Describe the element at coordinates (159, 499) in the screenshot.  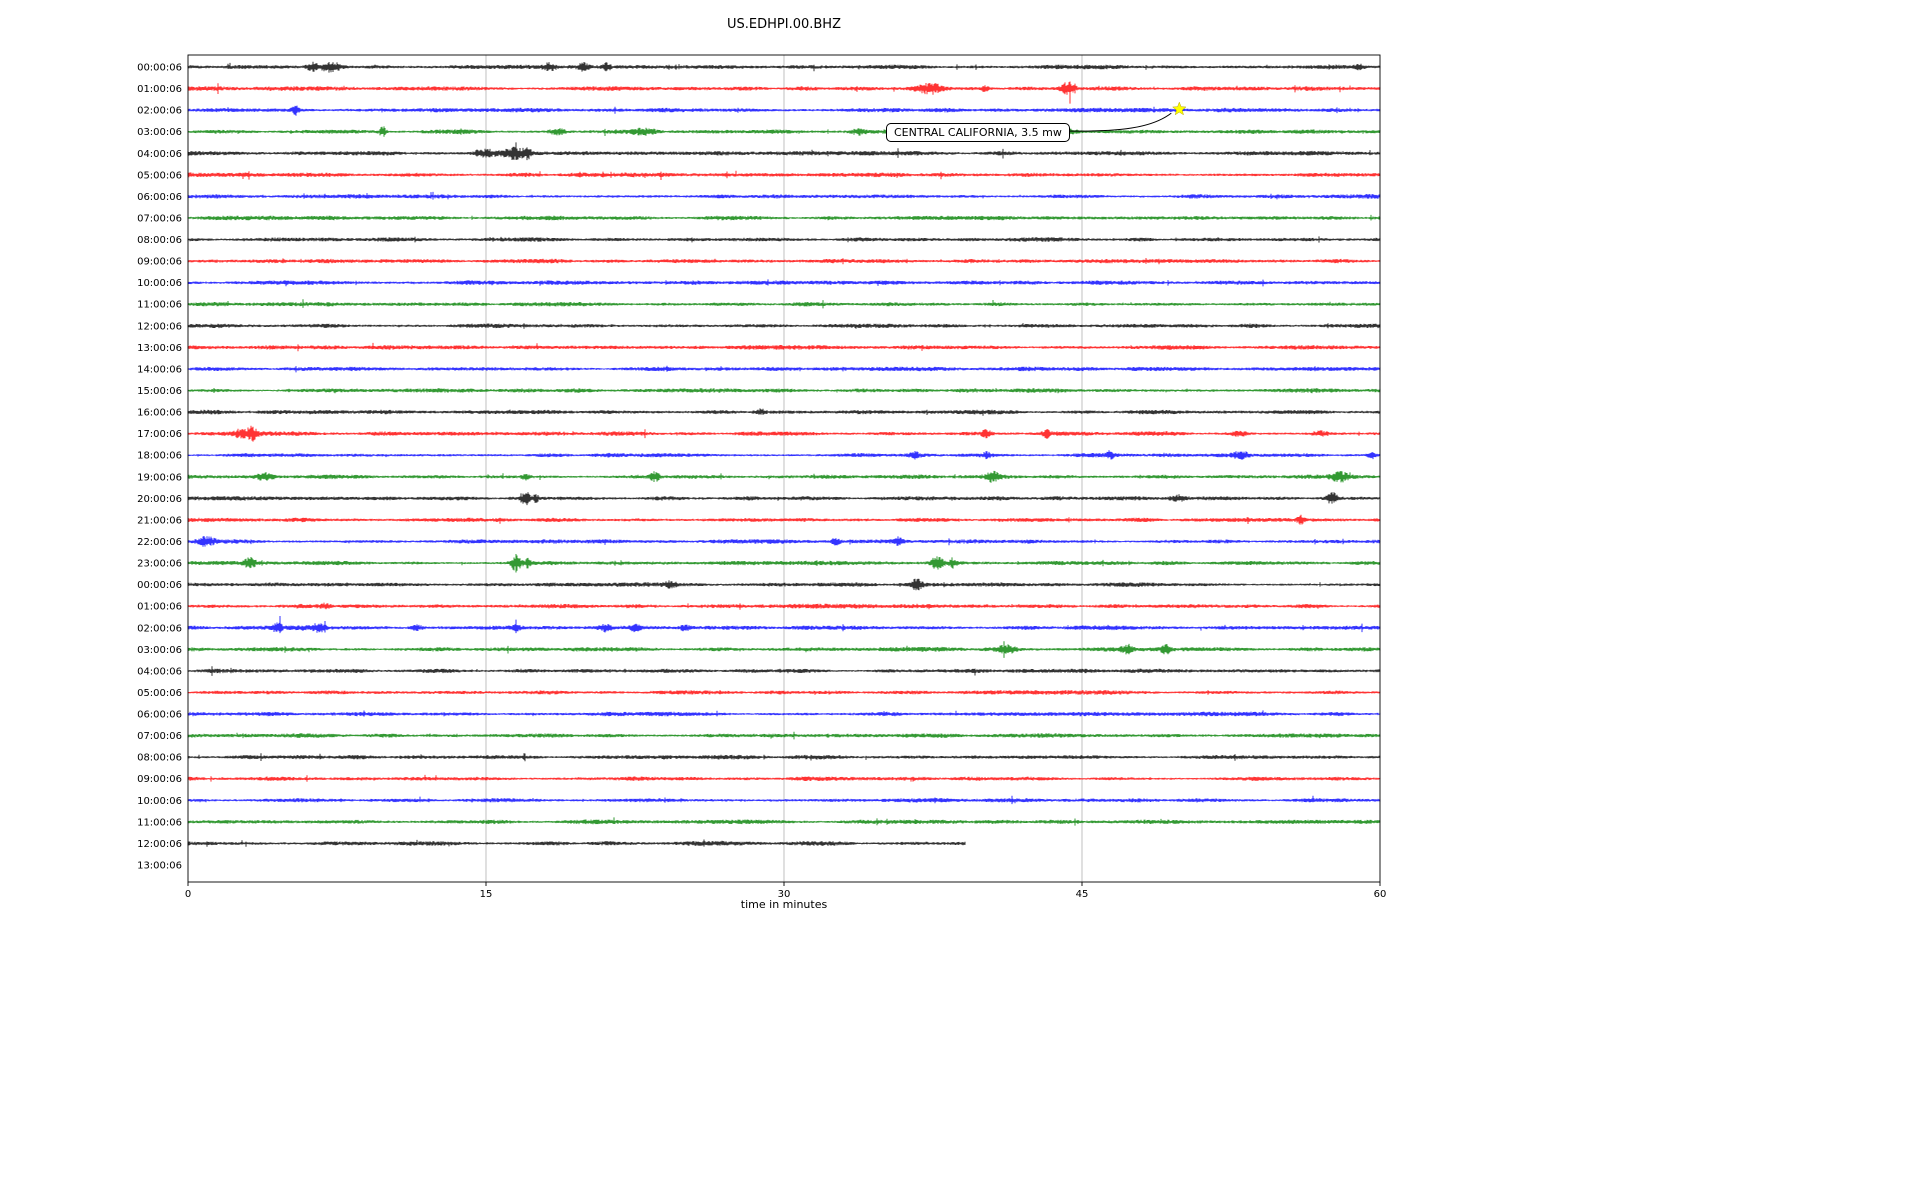
I see `row-time-label: 20:00:06` at that location.